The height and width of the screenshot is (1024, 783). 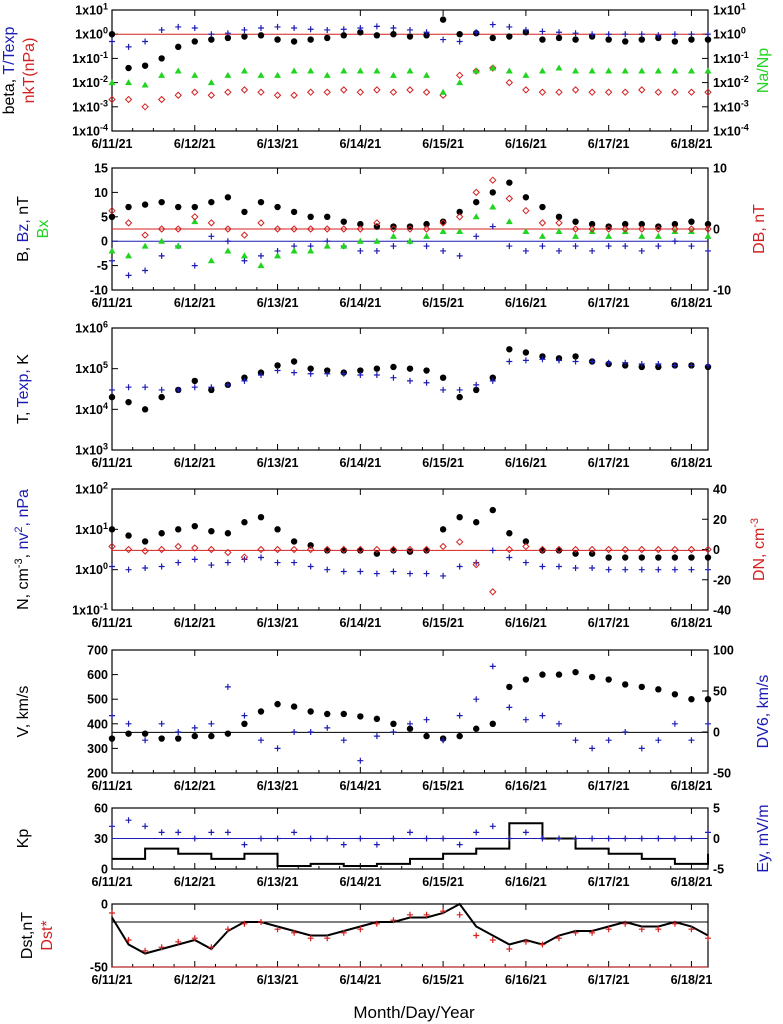 I want to click on y-axis-label: beta, T/Texp, so click(x=9, y=71).